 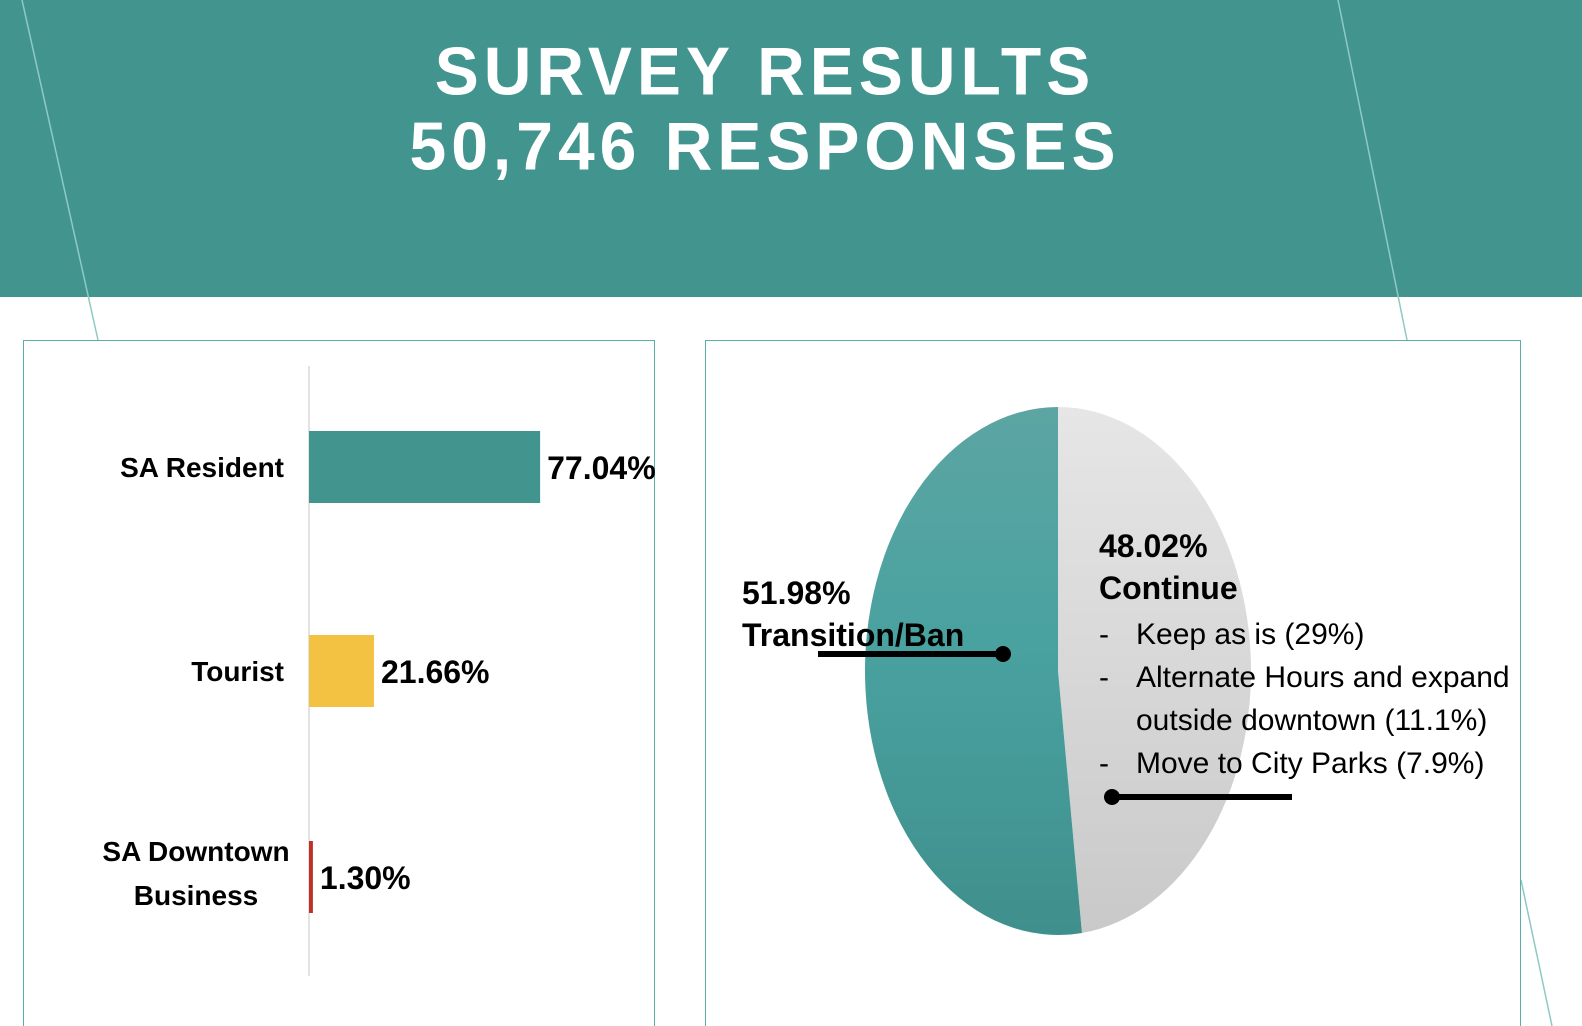 I want to click on slide-title: SURVEY RESULTS, so click(x=765, y=71).